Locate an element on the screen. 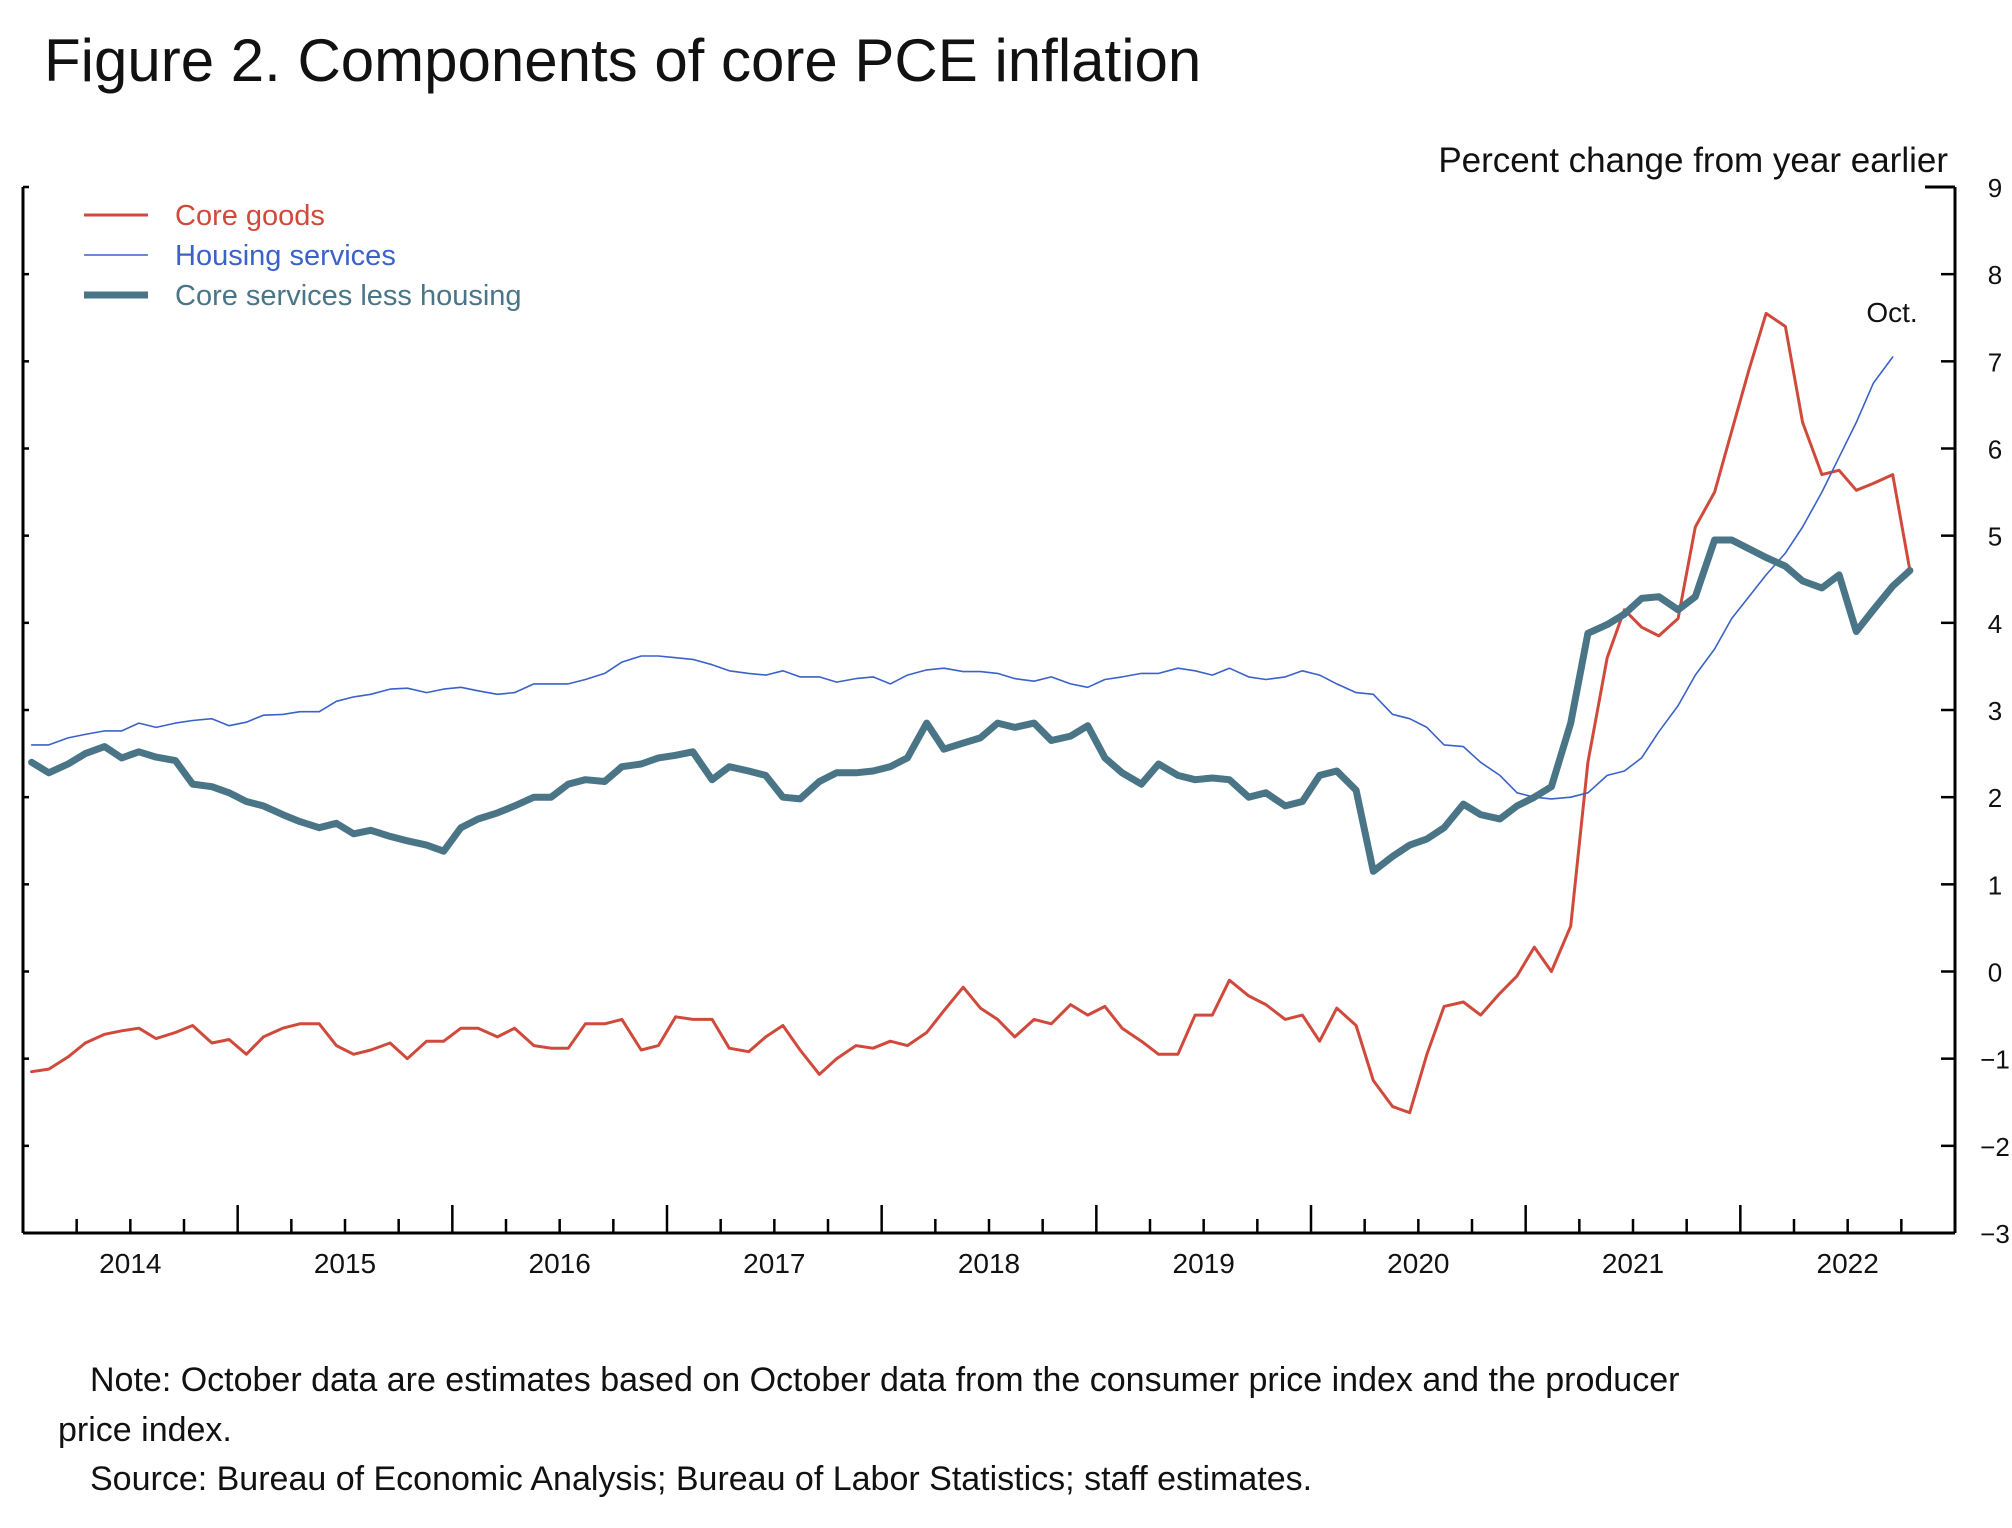 This screenshot has width=2012, height=1528. legend-label-core-goods: Core goods is located at coordinates (250, 216).